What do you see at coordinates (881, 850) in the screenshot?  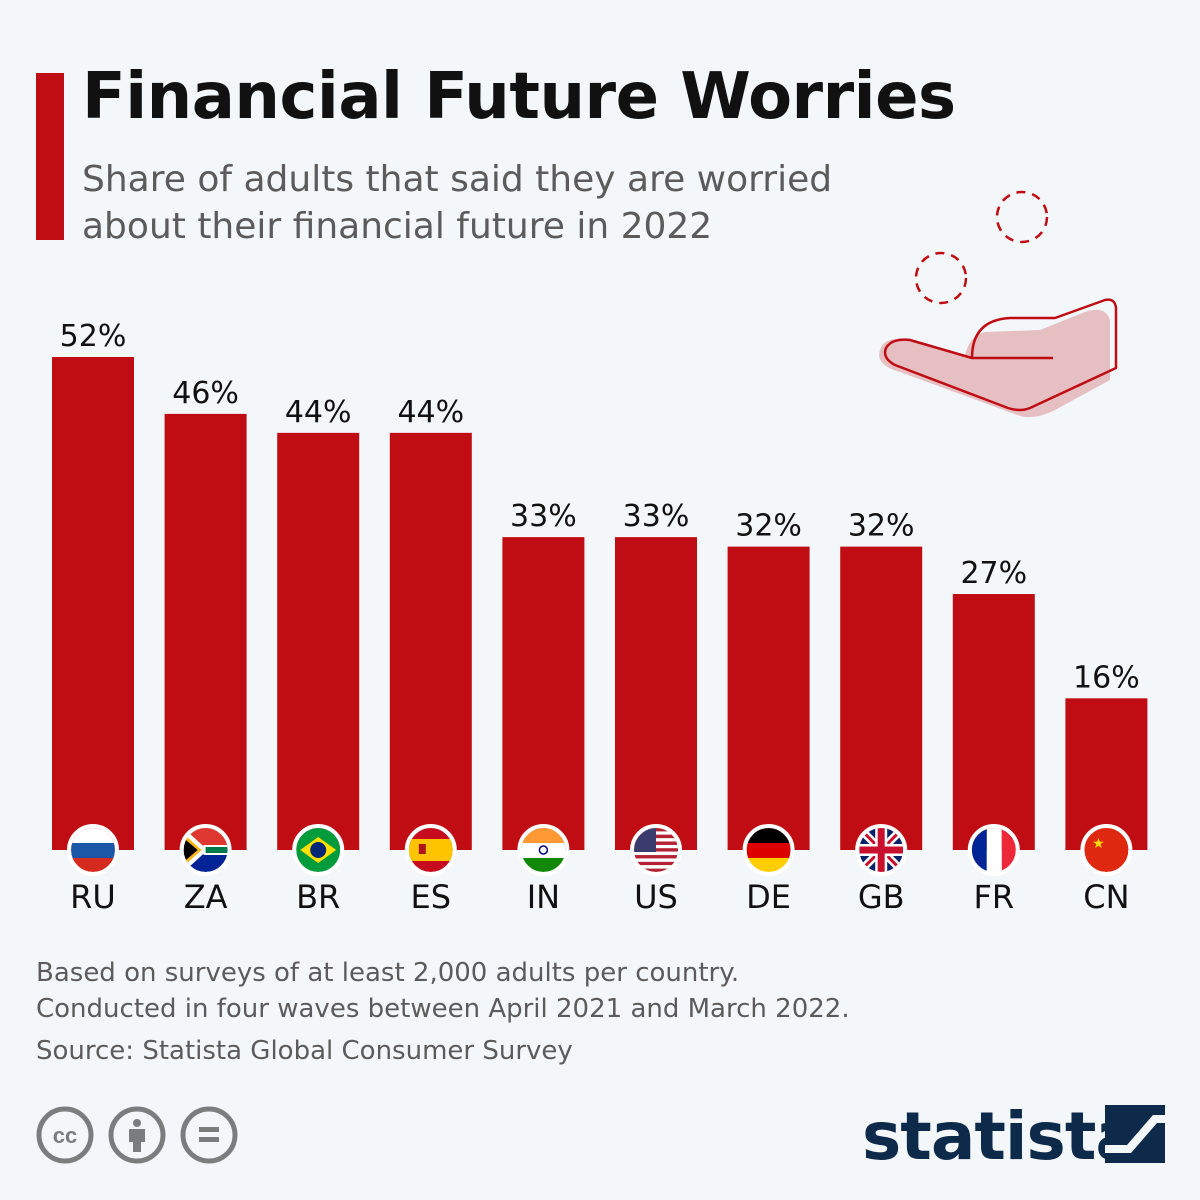 I see `flag-gb-icon` at bounding box center [881, 850].